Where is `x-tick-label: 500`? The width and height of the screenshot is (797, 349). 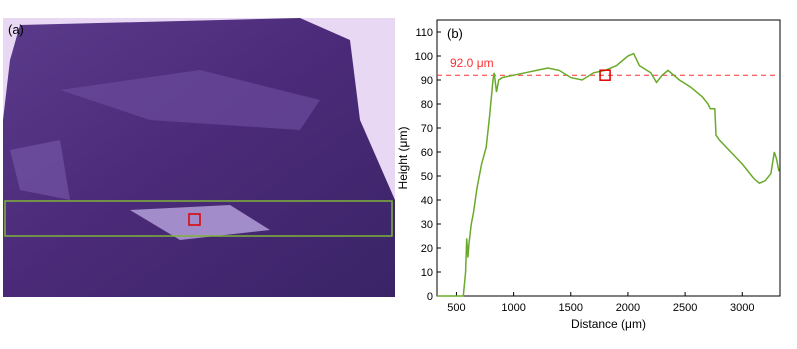 x-tick-label: 500 is located at coordinates (456, 308).